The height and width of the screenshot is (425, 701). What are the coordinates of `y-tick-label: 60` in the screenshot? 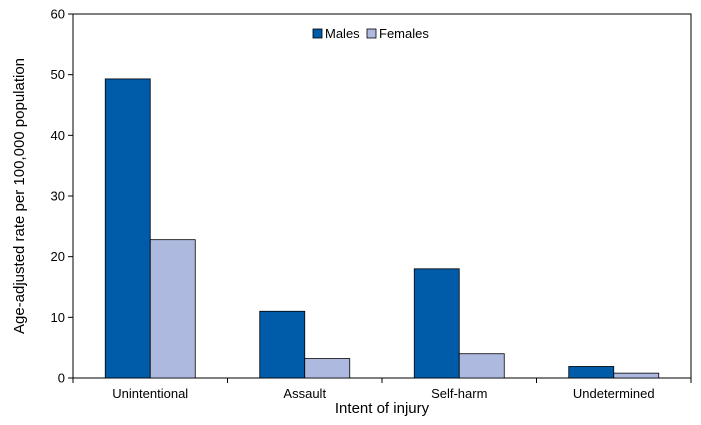 It's located at (58, 14).